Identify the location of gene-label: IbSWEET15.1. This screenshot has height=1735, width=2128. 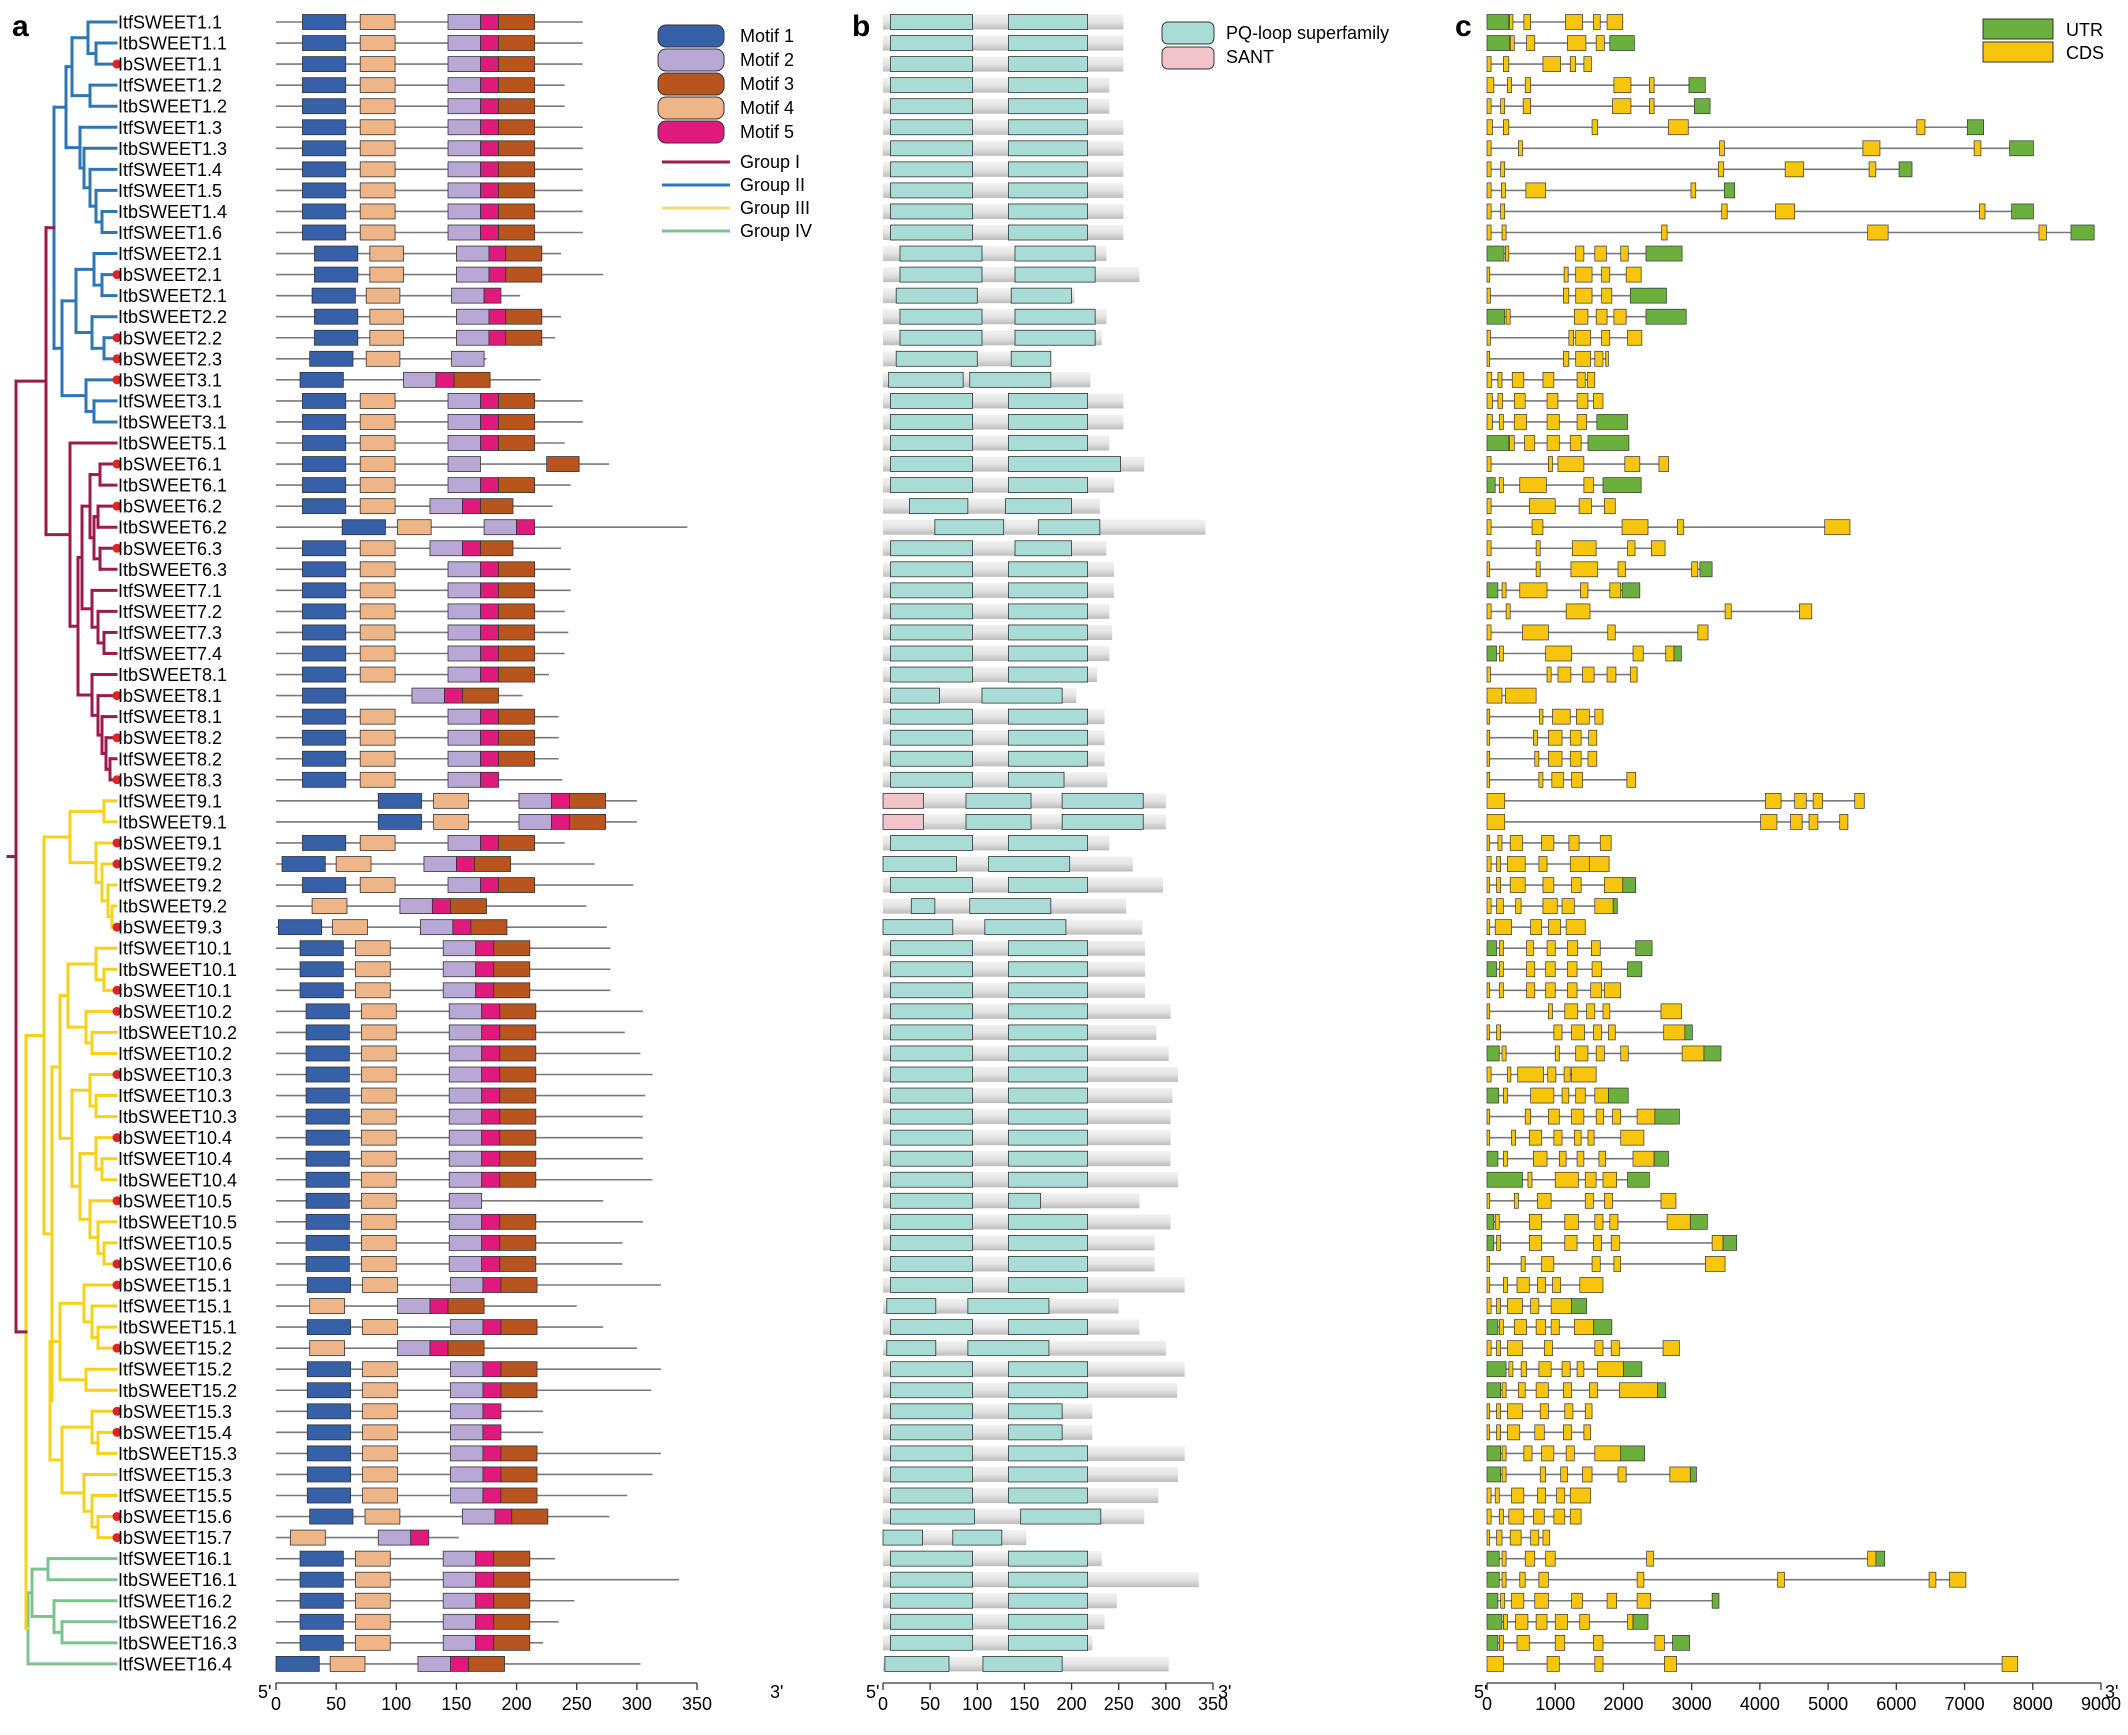
(175, 1286).